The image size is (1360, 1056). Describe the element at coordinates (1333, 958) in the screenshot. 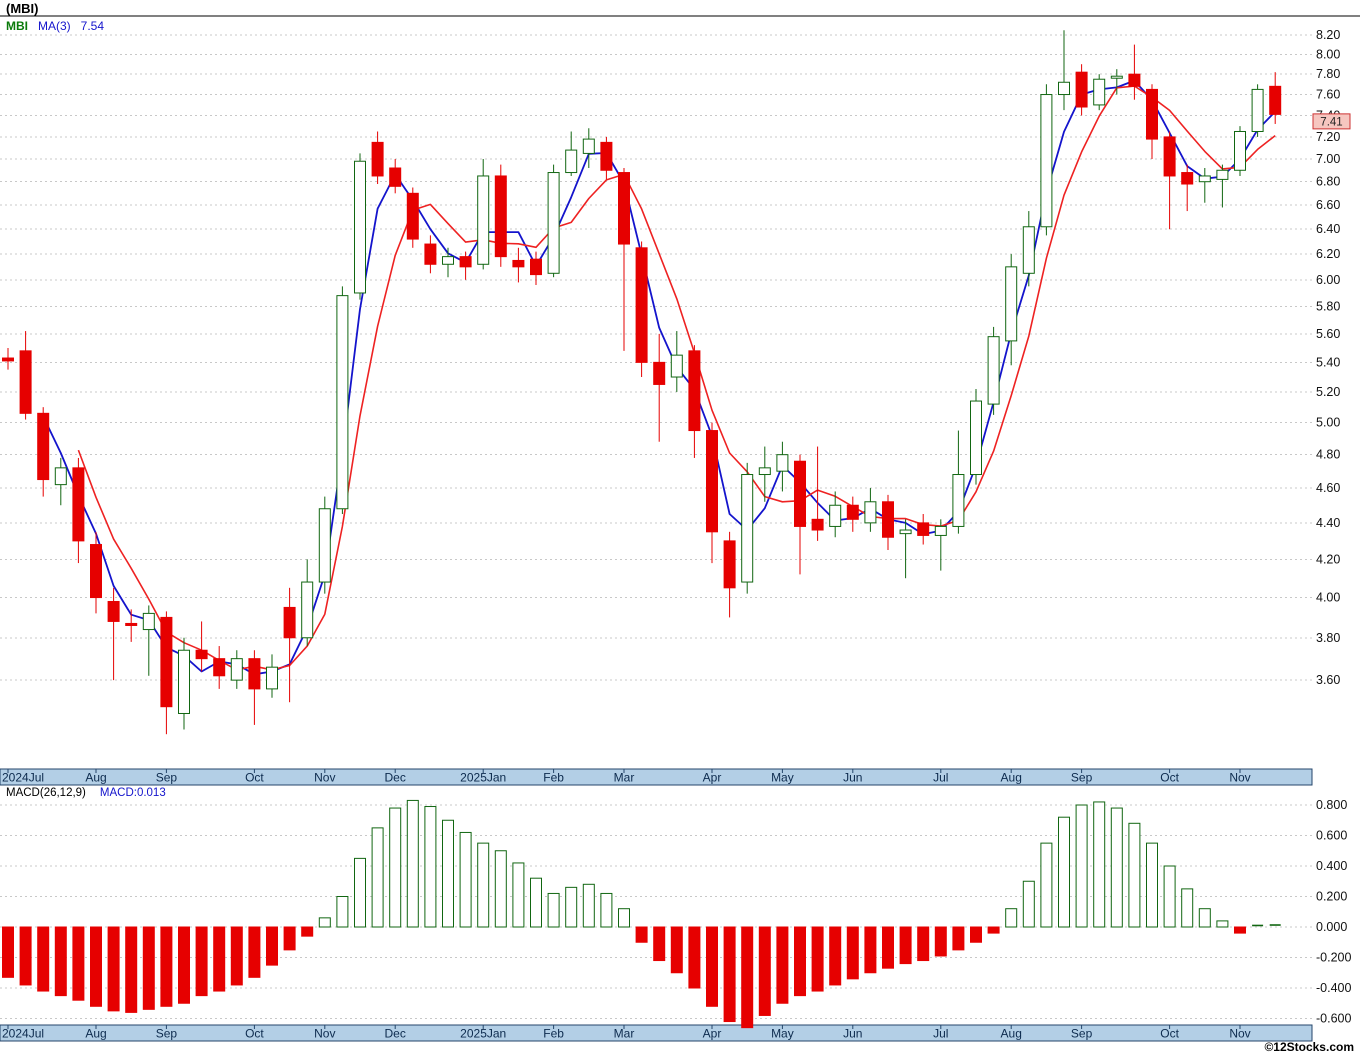

I see `svg-text: -0.200` at that location.